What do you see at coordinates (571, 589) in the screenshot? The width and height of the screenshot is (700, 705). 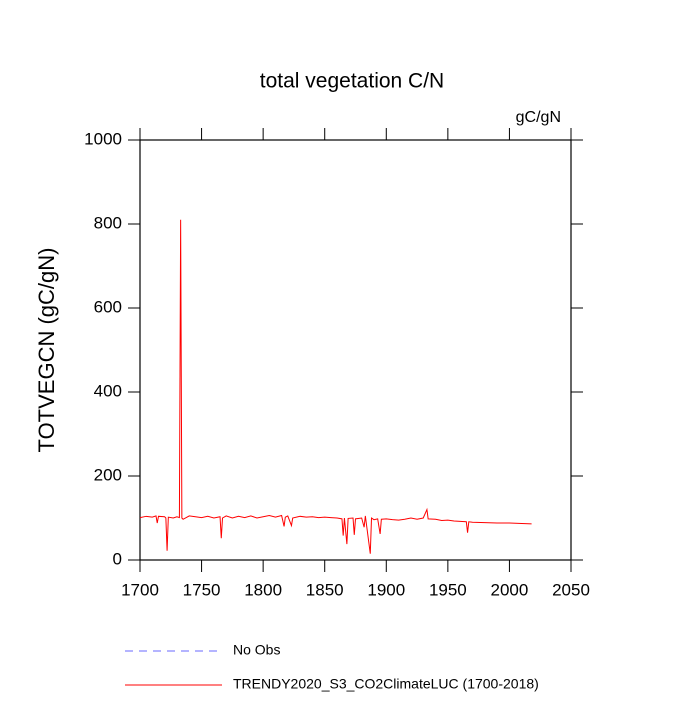 I see `x-tick-label: 2050` at bounding box center [571, 589].